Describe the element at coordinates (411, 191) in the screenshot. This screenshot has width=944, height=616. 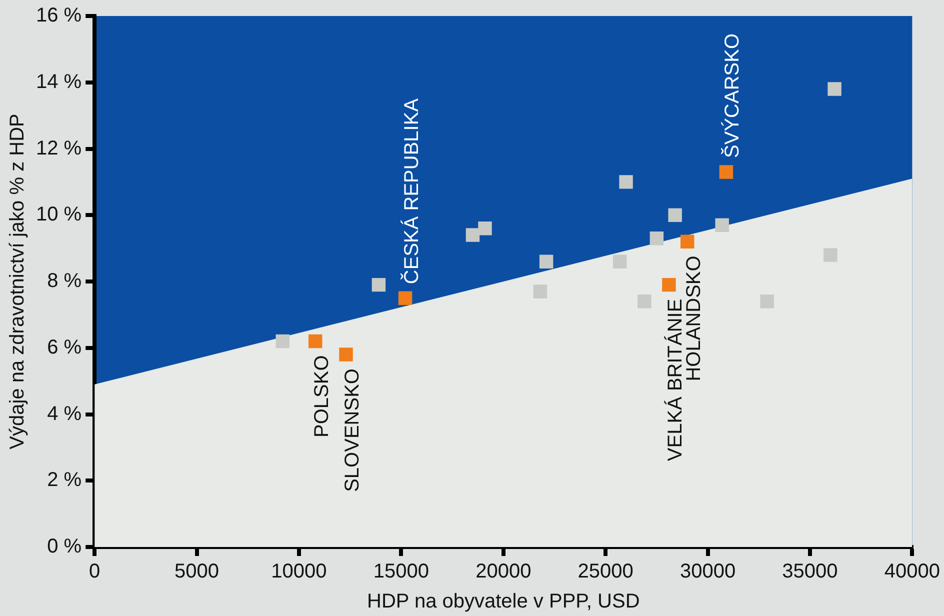
I see `annotation: ČESKÁ REPUBLIKA` at that location.